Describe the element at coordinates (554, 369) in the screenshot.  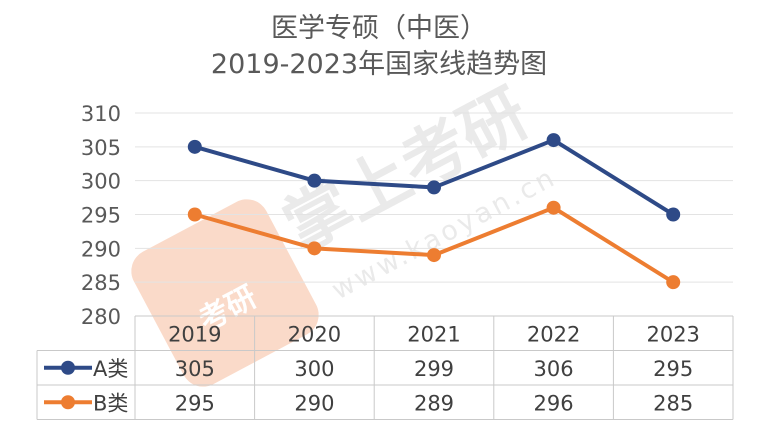
I see `table-cell-value: 306` at that location.